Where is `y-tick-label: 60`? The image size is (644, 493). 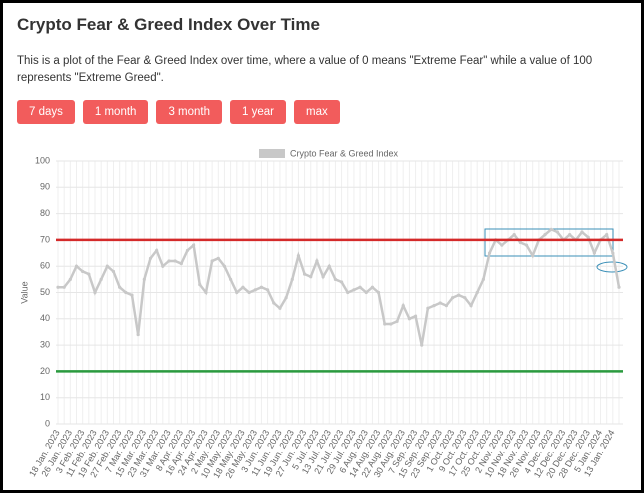
y-tick-label: 60 is located at coordinates (45, 266).